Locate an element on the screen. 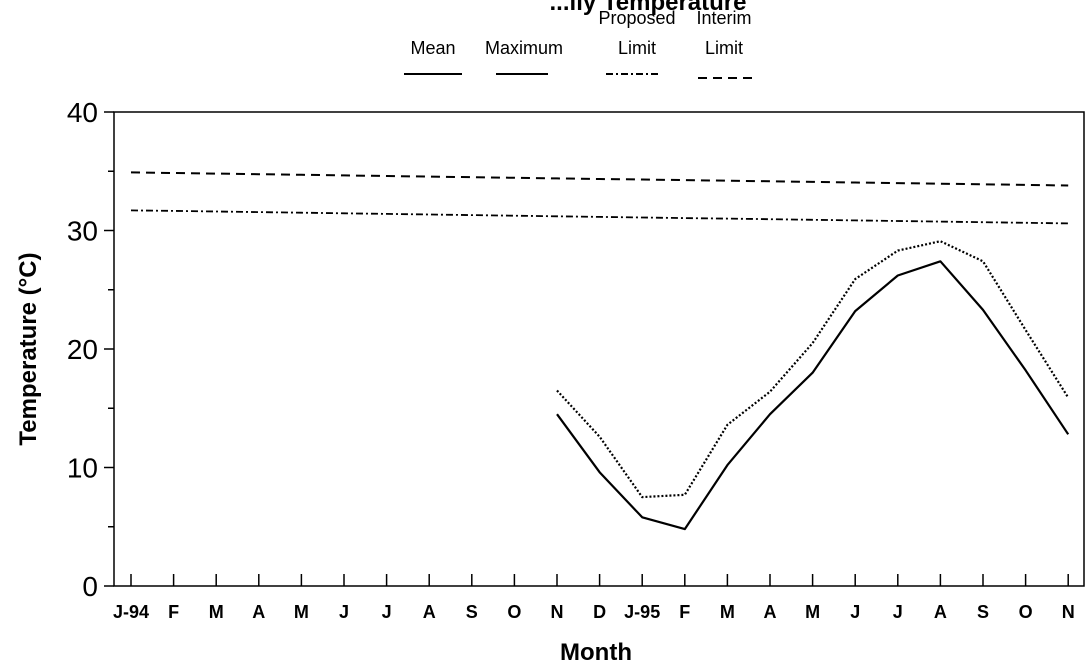 This screenshot has width=1088, height=668. y-axis-label: Temperature (°C) is located at coordinates (28, 348).